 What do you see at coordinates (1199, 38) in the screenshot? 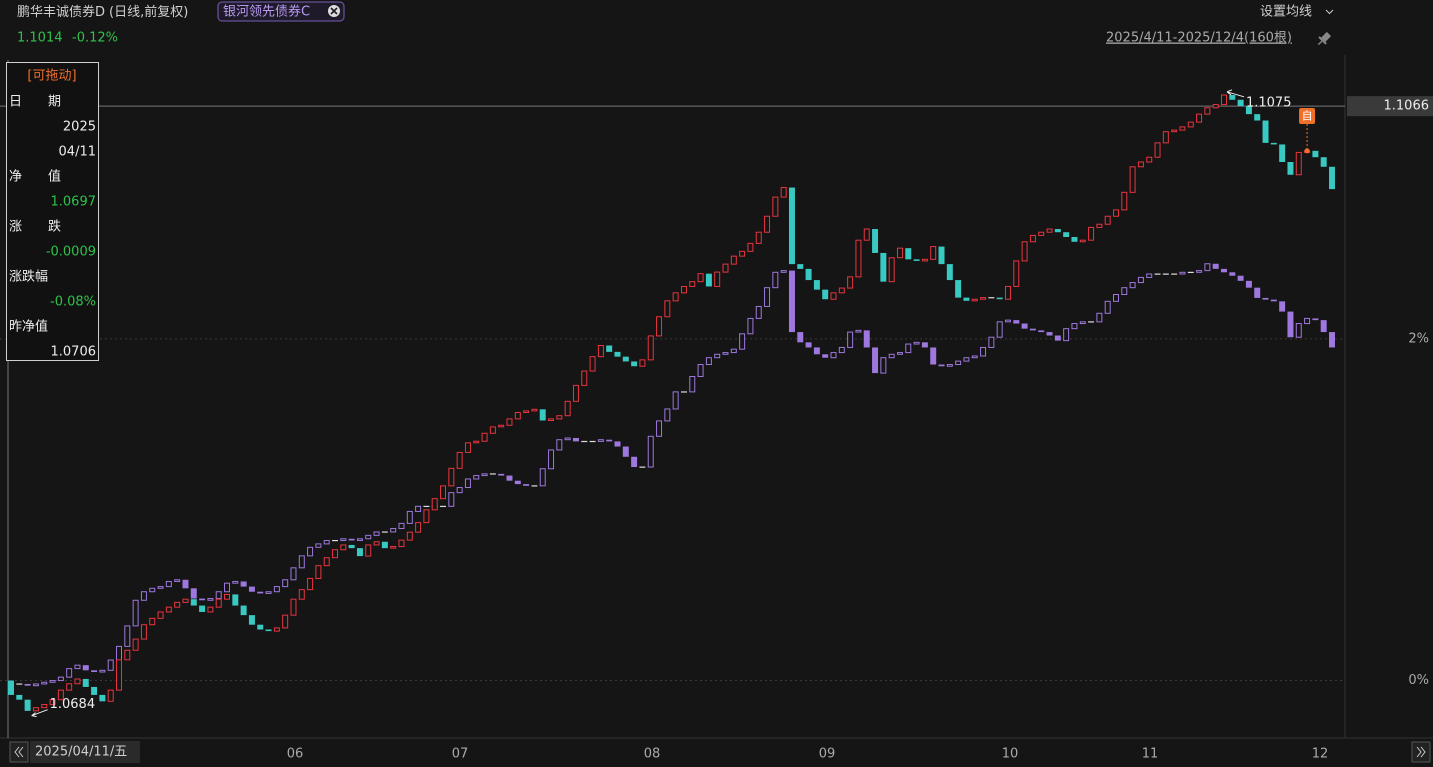
I see `range-label: 2025/4/11-2025/12/4(160根)` at bounding box center [1199, 38].